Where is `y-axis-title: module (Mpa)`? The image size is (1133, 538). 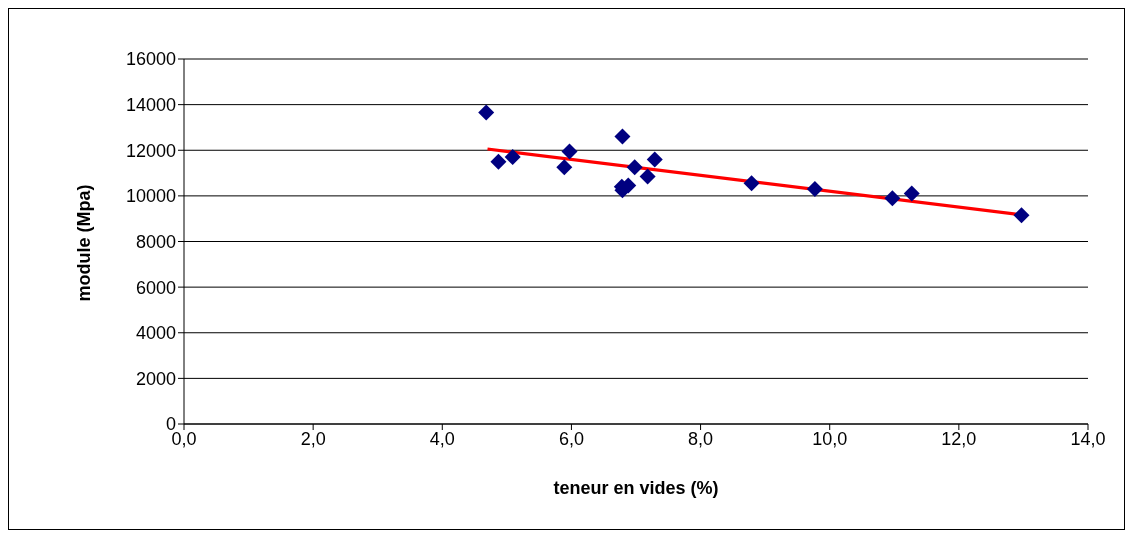
y-axis-title: module (Mpa) is located at coordinates (84, 243).